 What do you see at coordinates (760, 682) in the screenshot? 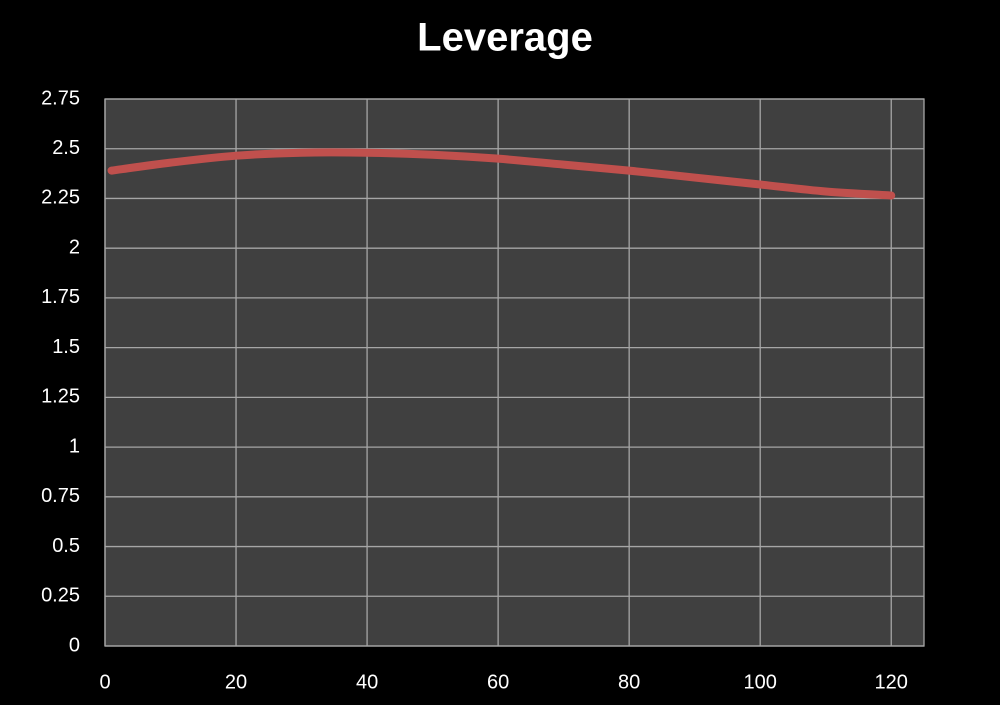
I see `x-tick-label: 100` at bounding box center [760, 682].